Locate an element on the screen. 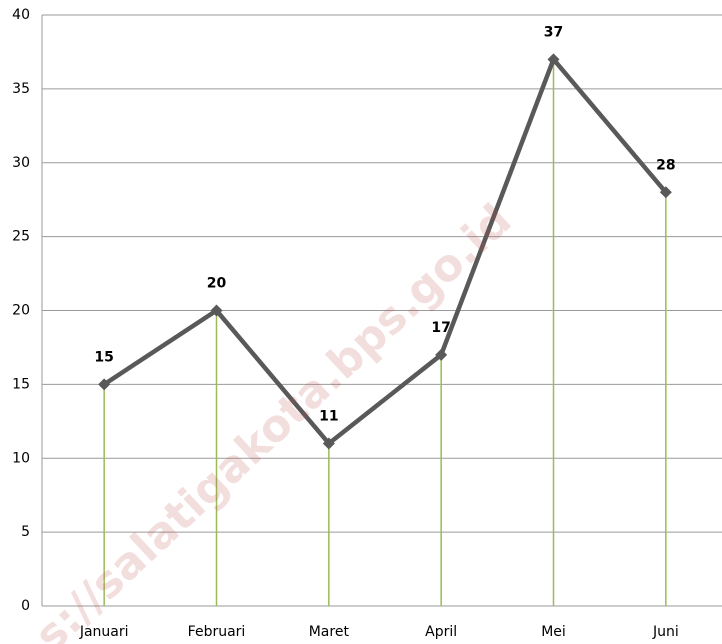 Image resolution: width=722 pixels, height=644 pixels. data-label: 37 is located at coordinates (553, 32).